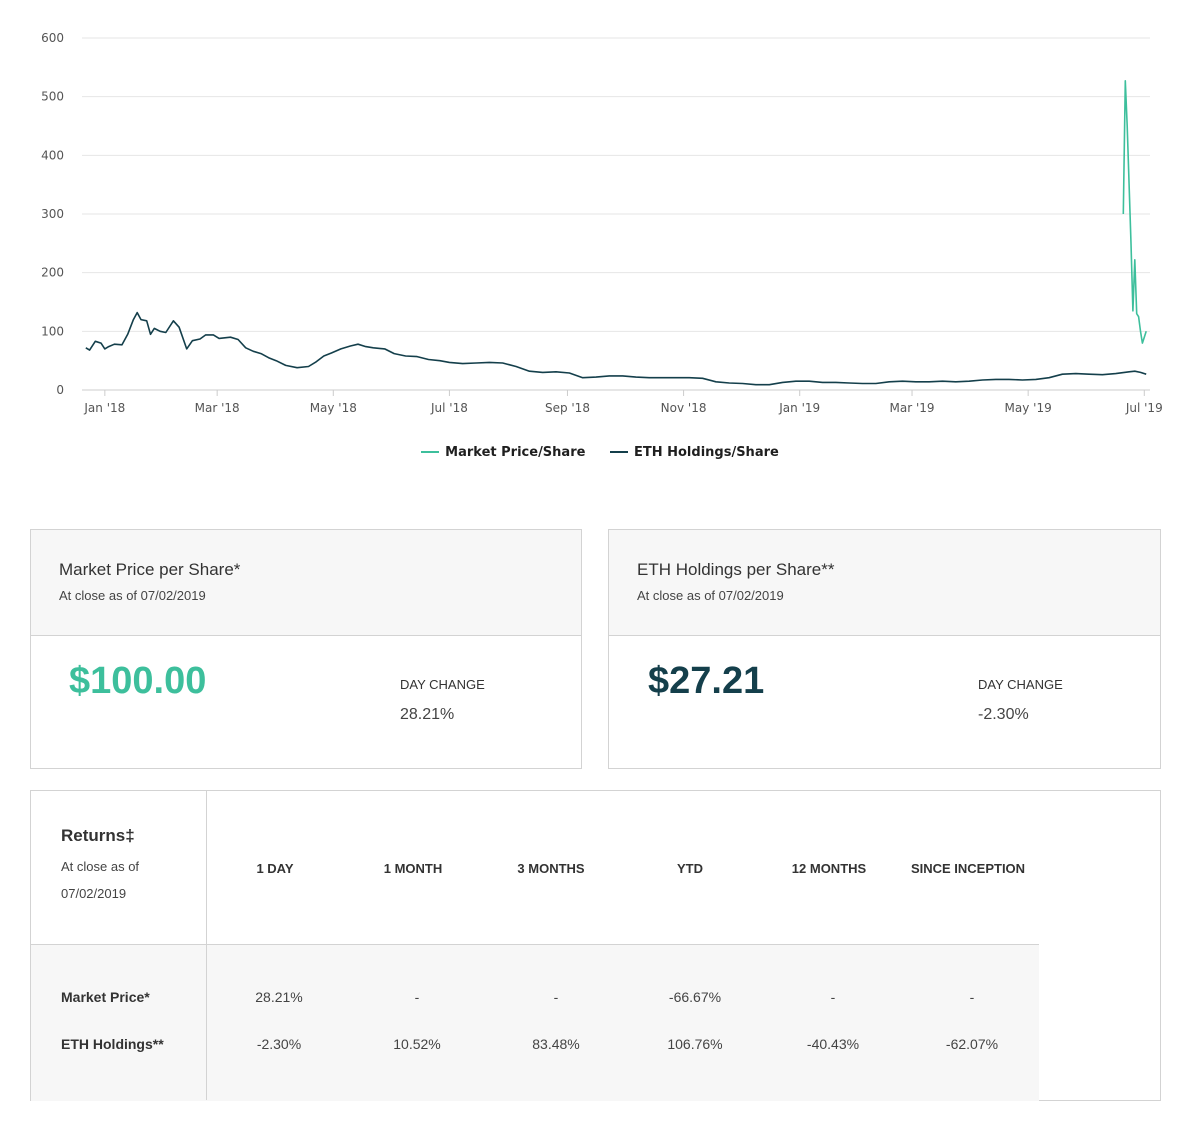 The image size is (1200, 1125). Describe the element at coordinates (567, 408) in the screenshot. I see `x-tick-label-4: Sep '18` at that location.